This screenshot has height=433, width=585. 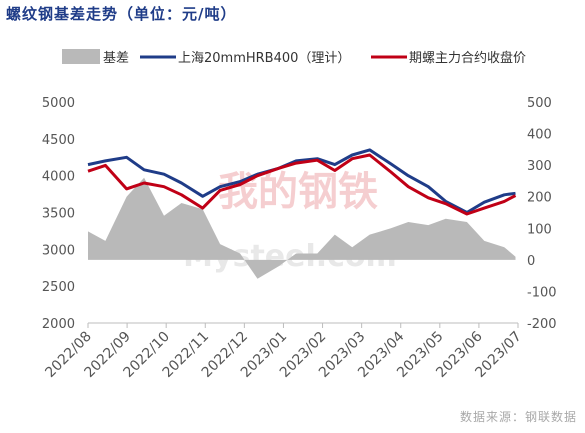 I want to click on y-right-tick-label: 100, so click(x=539, y=229).